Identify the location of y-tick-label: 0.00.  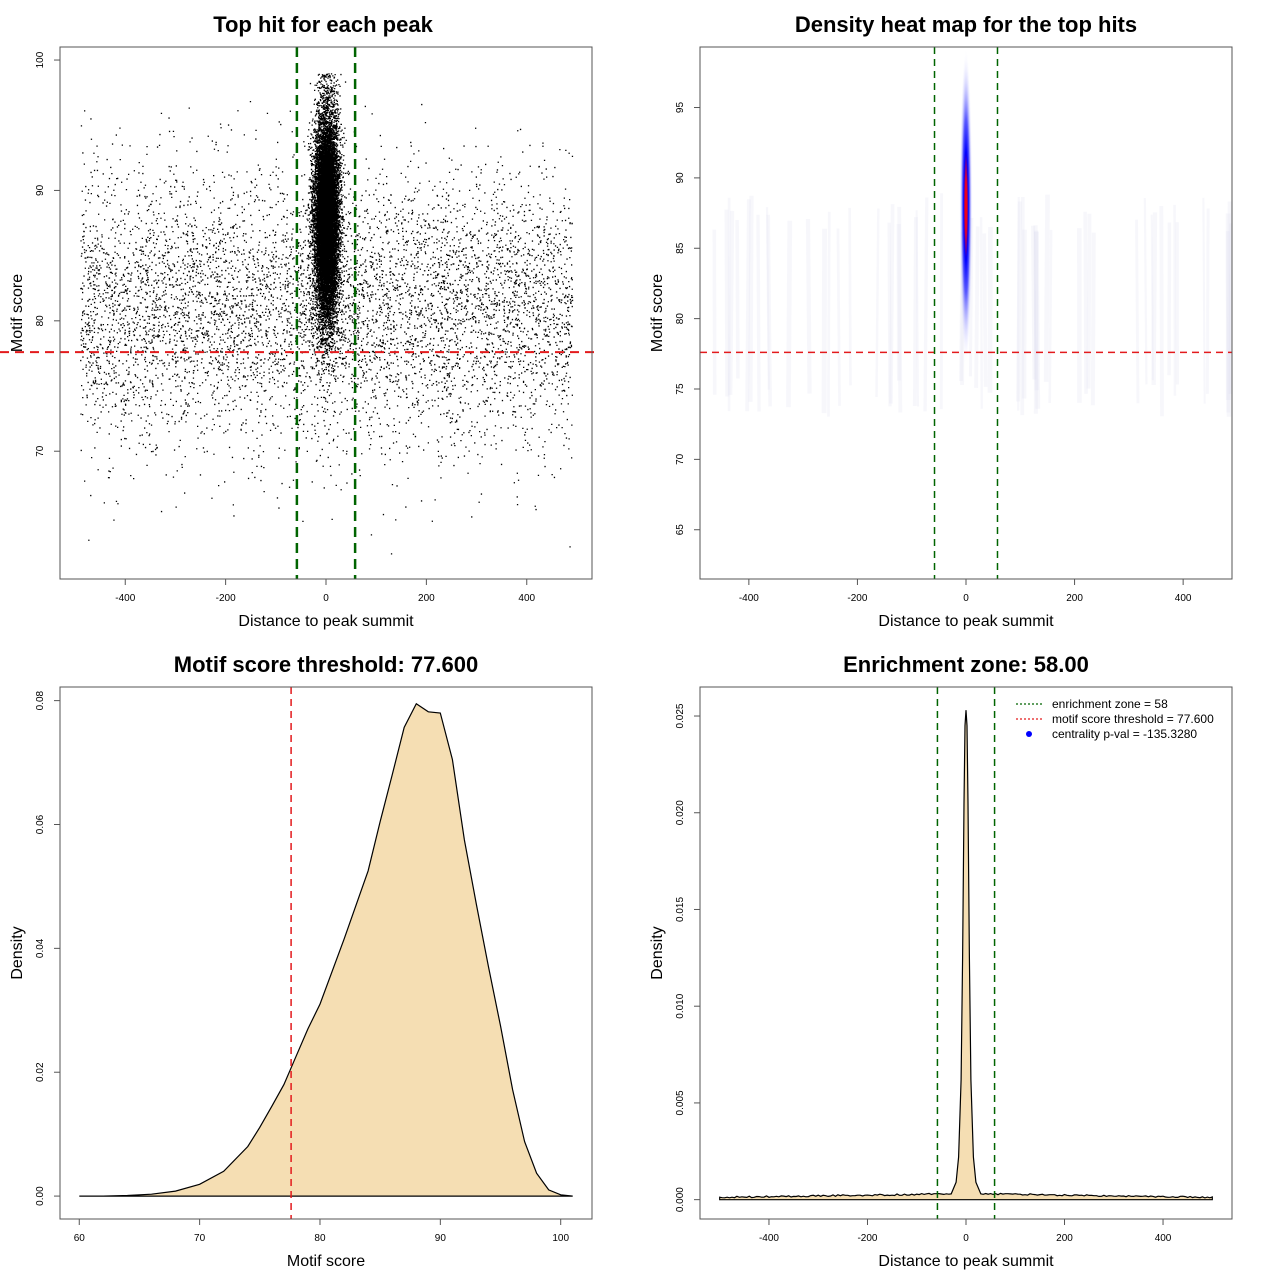
(40, 1196).